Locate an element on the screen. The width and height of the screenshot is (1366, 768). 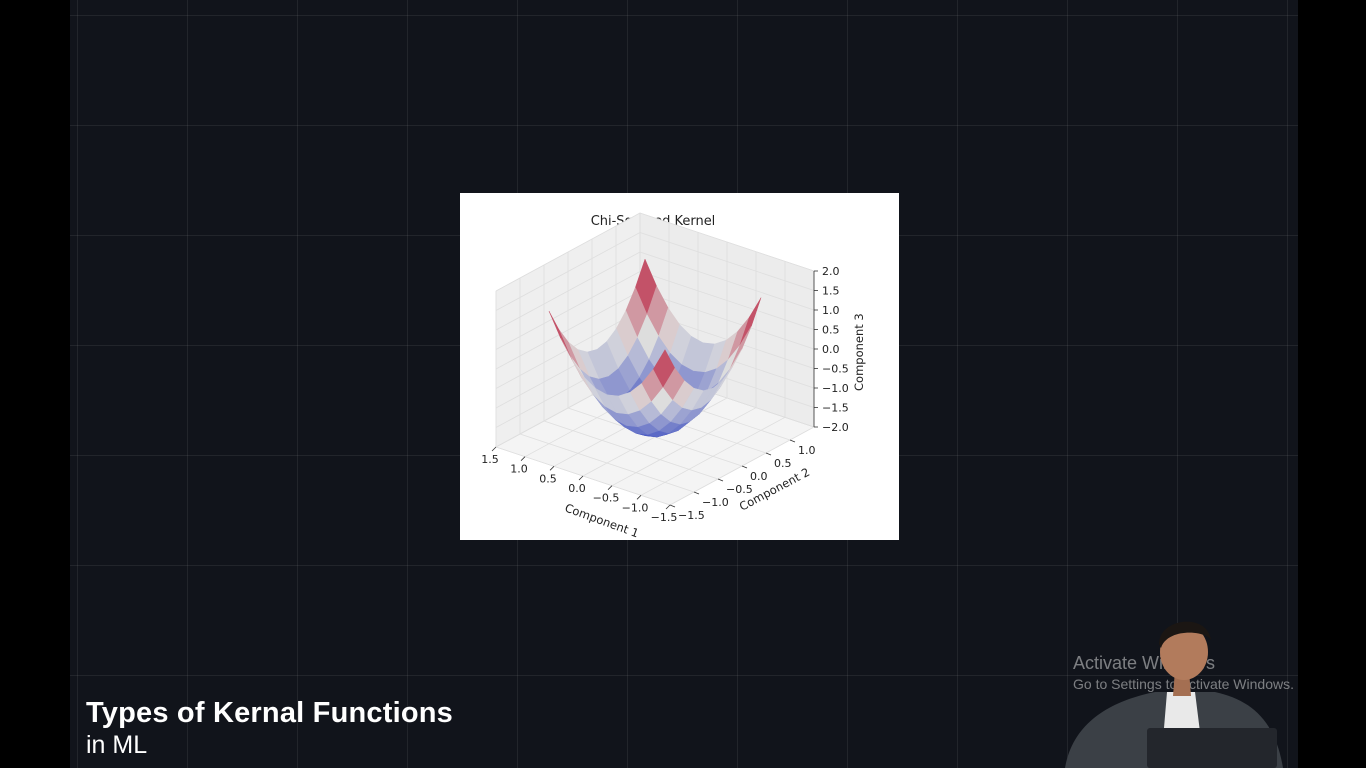
x-tick-label: 1.0 is located at coordinates (519, 469).